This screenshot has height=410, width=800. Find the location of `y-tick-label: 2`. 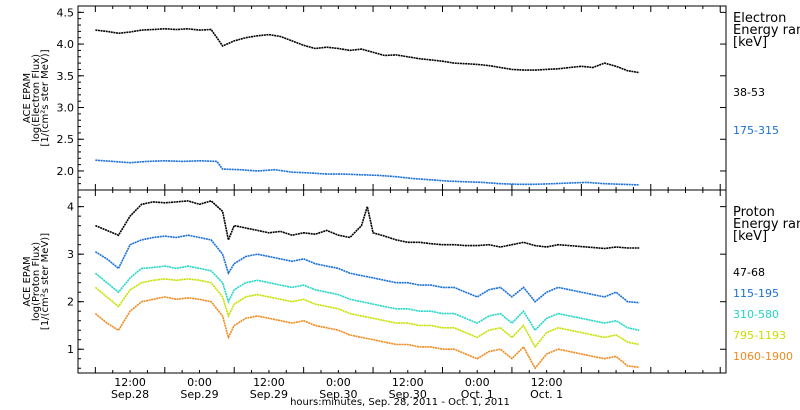

y-tick-label: 2 is located at coordinates (70, 302).